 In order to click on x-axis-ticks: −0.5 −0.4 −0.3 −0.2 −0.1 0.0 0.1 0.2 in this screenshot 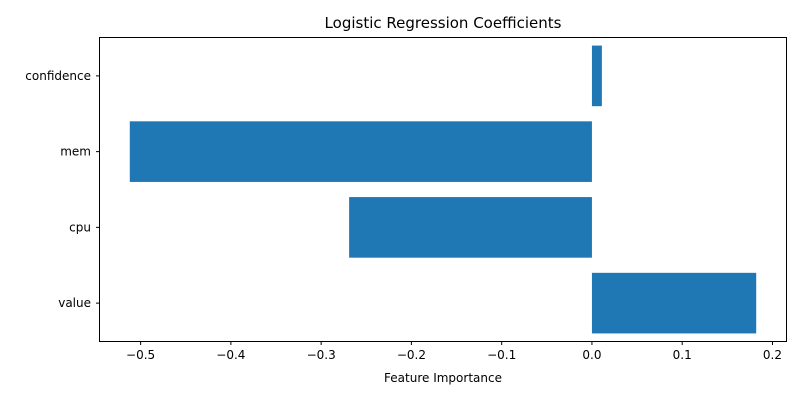, I will do `click(454, 351)`.